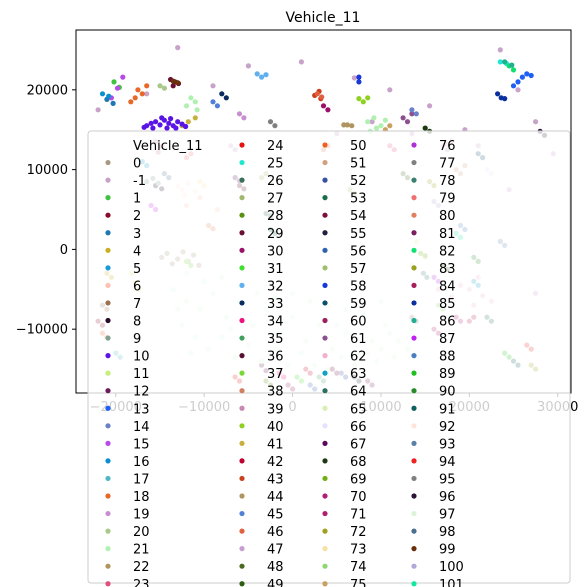  I want to click on legend-label: 69, so click(358, 479).